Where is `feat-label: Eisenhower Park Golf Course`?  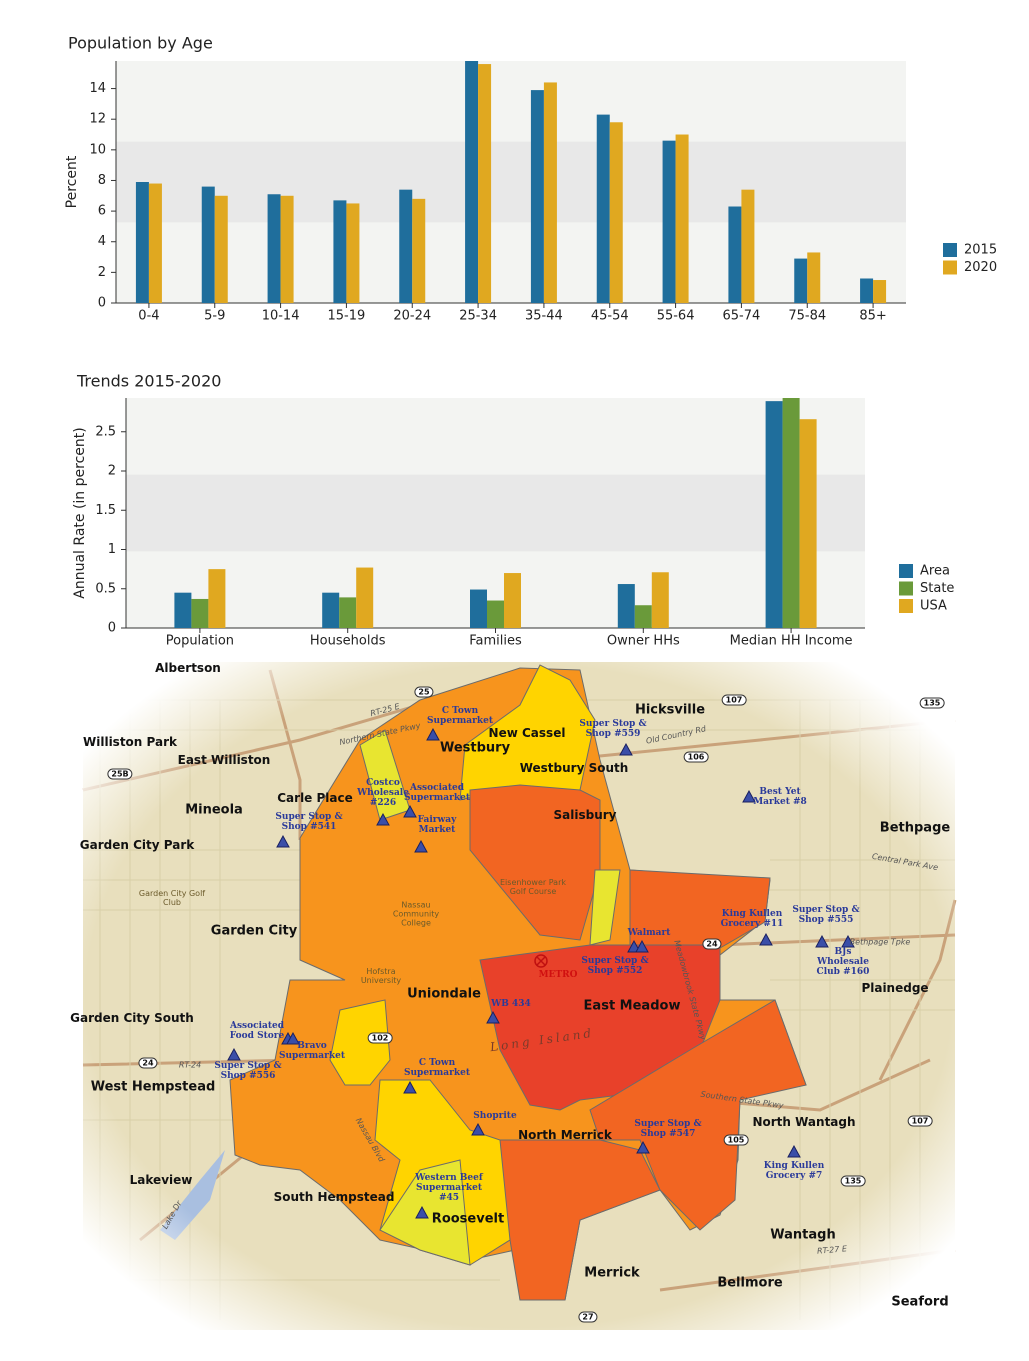
feat-label: Eisenhower Park Golf Course is located at coordinates (533, 887).